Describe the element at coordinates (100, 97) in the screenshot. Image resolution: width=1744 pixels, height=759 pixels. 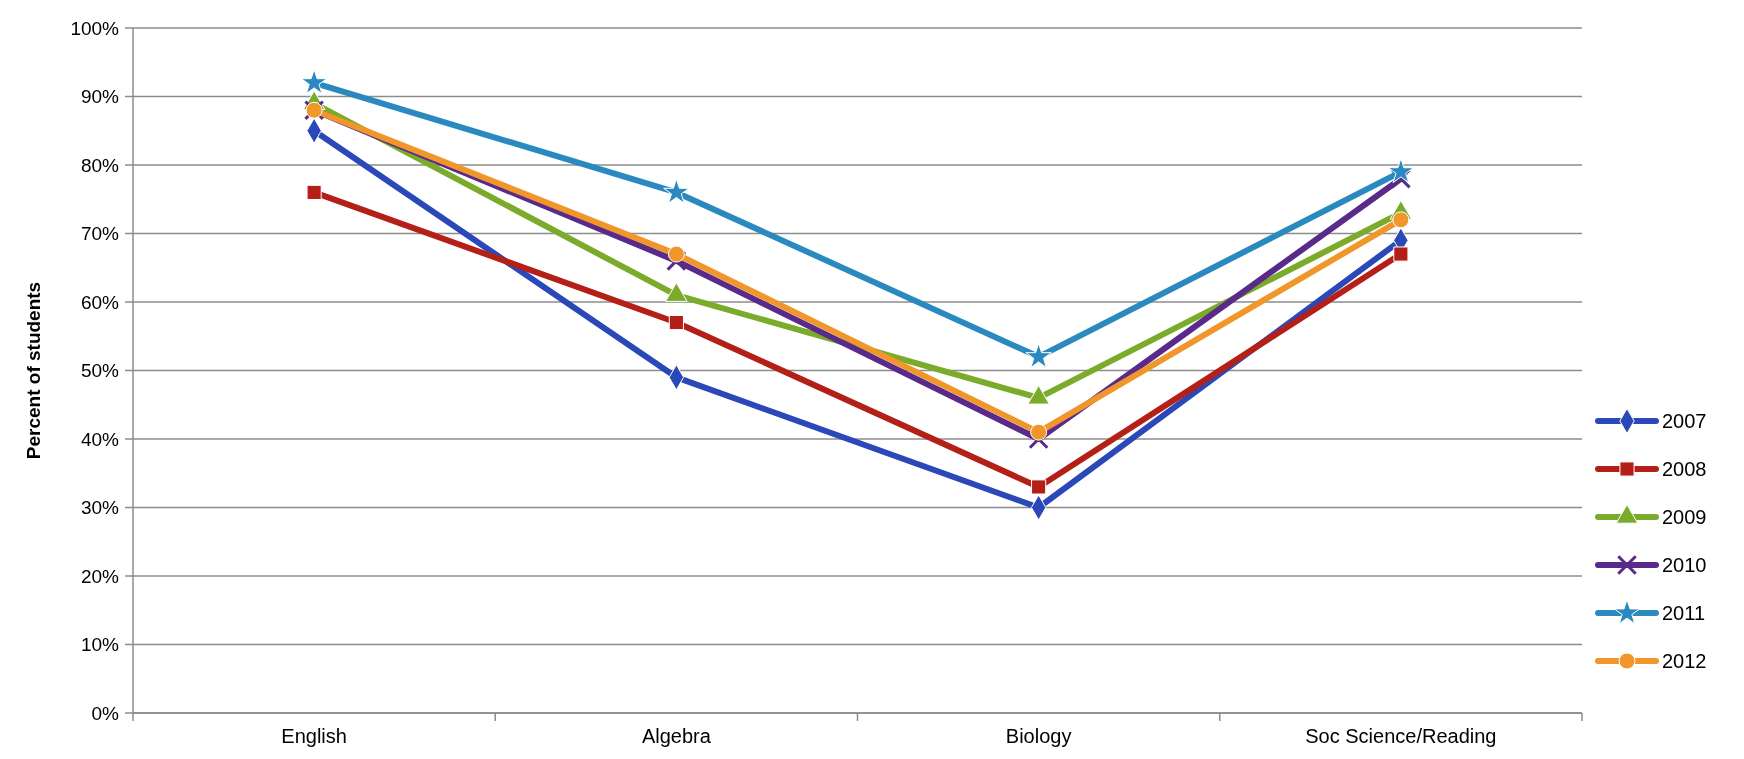
I see `y-tick-label: 90%` at that location.